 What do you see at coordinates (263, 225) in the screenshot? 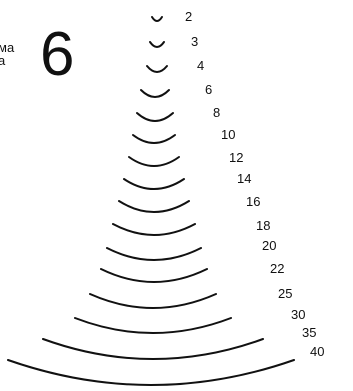
I see `arc-label-18: 18` at bounding box center [263, 225].